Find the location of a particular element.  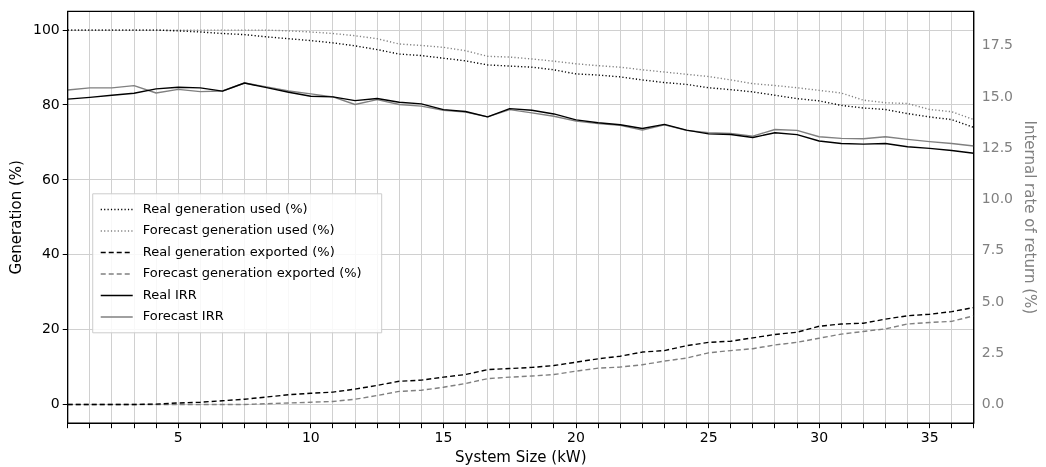

y-tick-label: 60 is located at coordinates (50, 178).